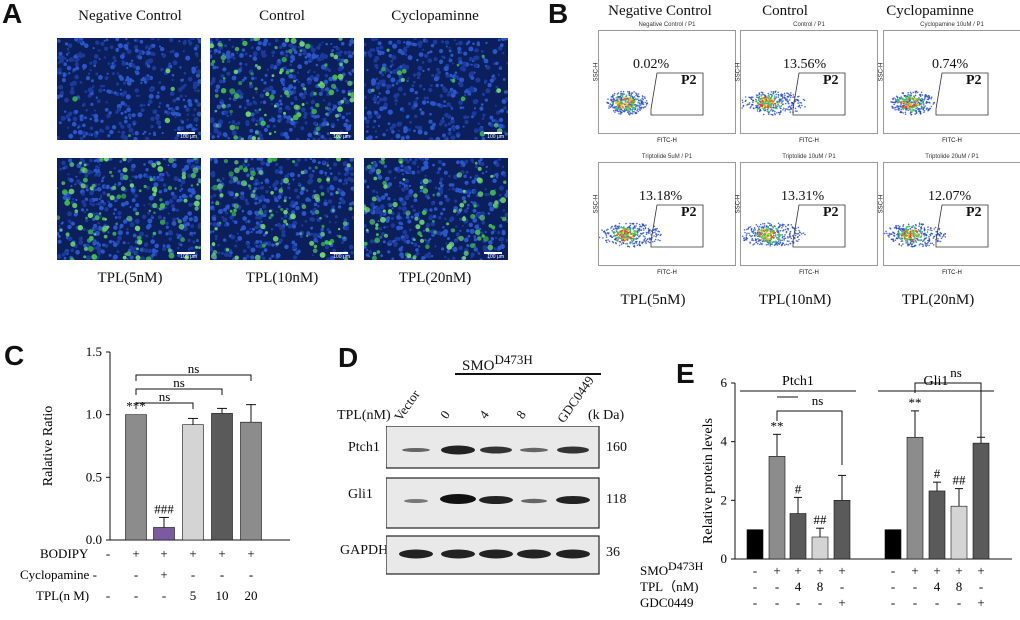 The height and width of the screenshot is (620, 1020). Describe the element at coordinates (708, 481) in the screenshot. I see `y-axis-label: Relative protein levels` at that location.